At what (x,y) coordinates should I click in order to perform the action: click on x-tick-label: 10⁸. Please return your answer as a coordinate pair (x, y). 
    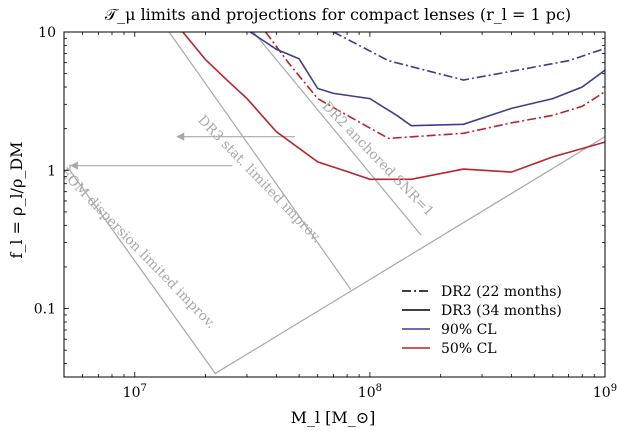
    Looking at the image, I should click on (370, 392).